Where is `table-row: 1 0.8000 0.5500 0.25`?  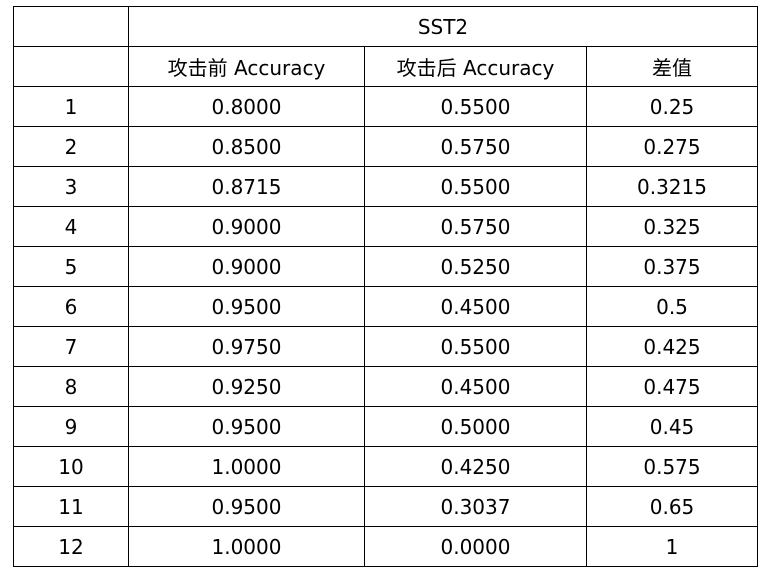 table-row: 1 0.8000 0.5500 0.25 is located at coordinates (385, 106).